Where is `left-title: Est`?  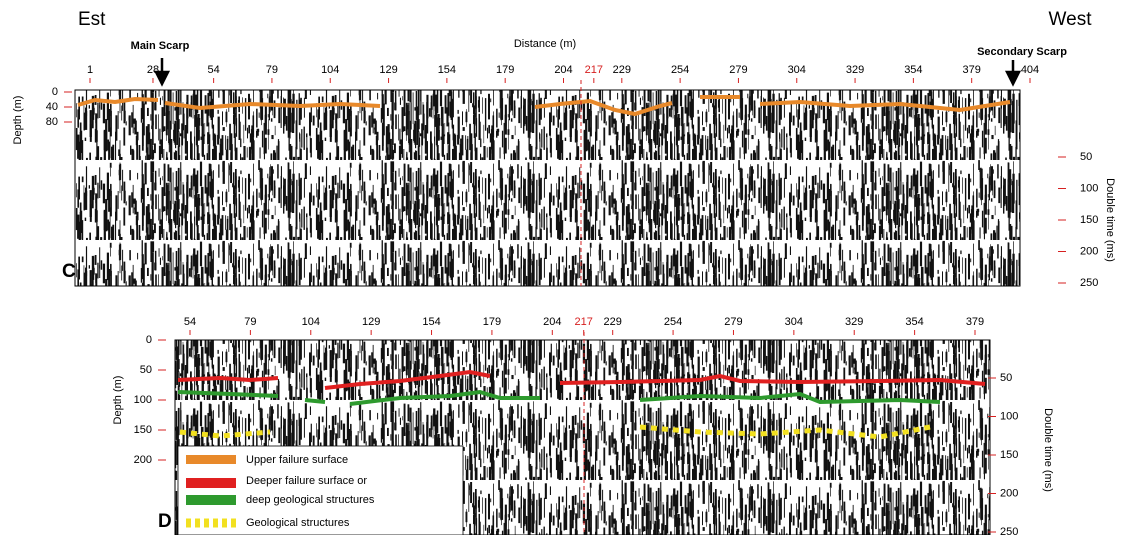
left-title: Est is located at coordinates (92, 19).